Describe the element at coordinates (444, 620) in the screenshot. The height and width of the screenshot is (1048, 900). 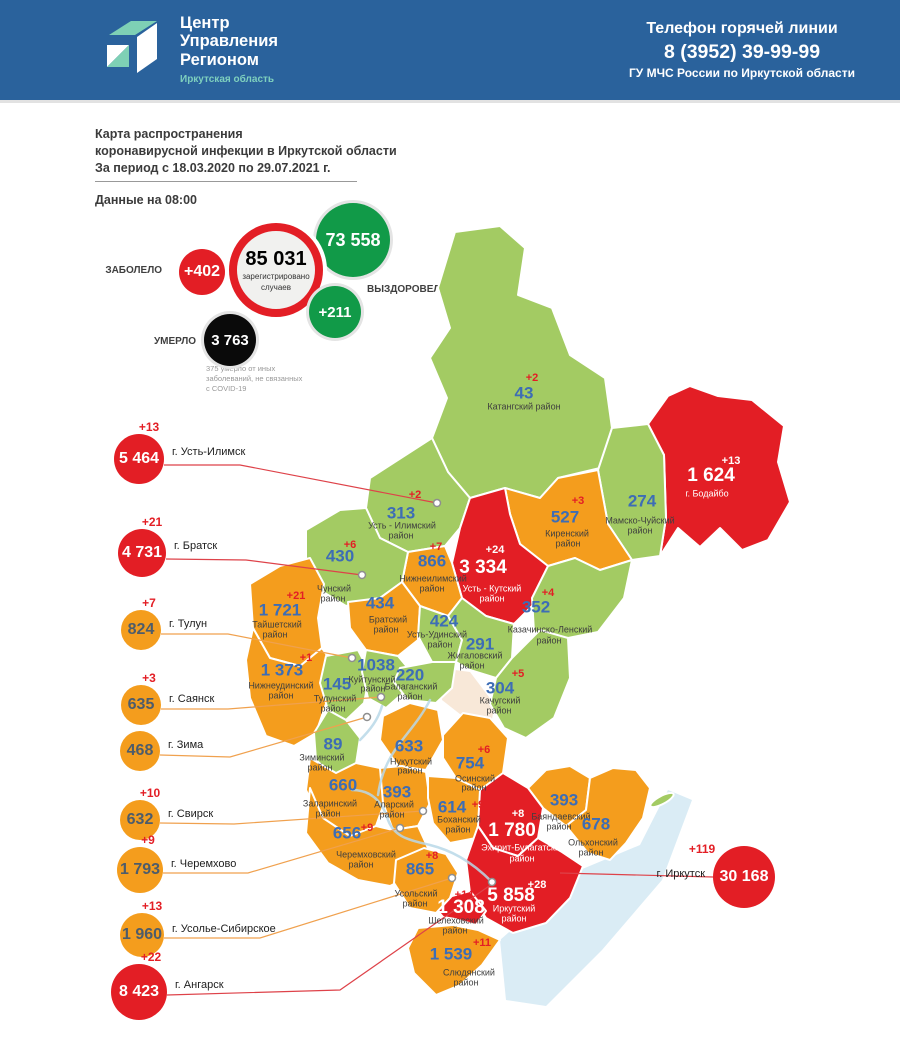
I see `district-value: 424` at that location.